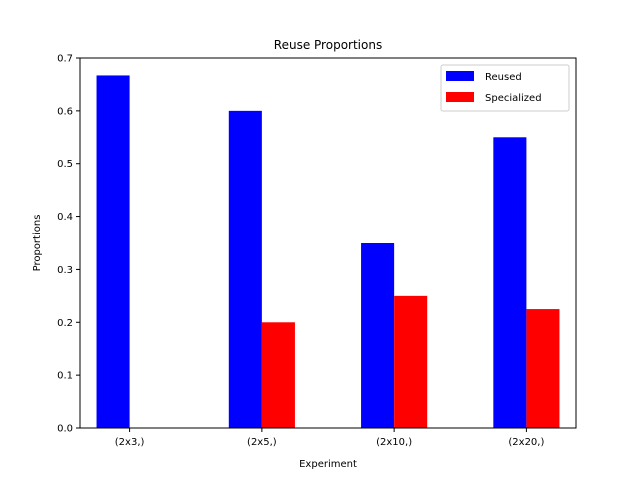  What do you see at coordinates (328, 464) in the screenshot?
I see `x-axis-label: Experiment` at bounding box center [328, 464].